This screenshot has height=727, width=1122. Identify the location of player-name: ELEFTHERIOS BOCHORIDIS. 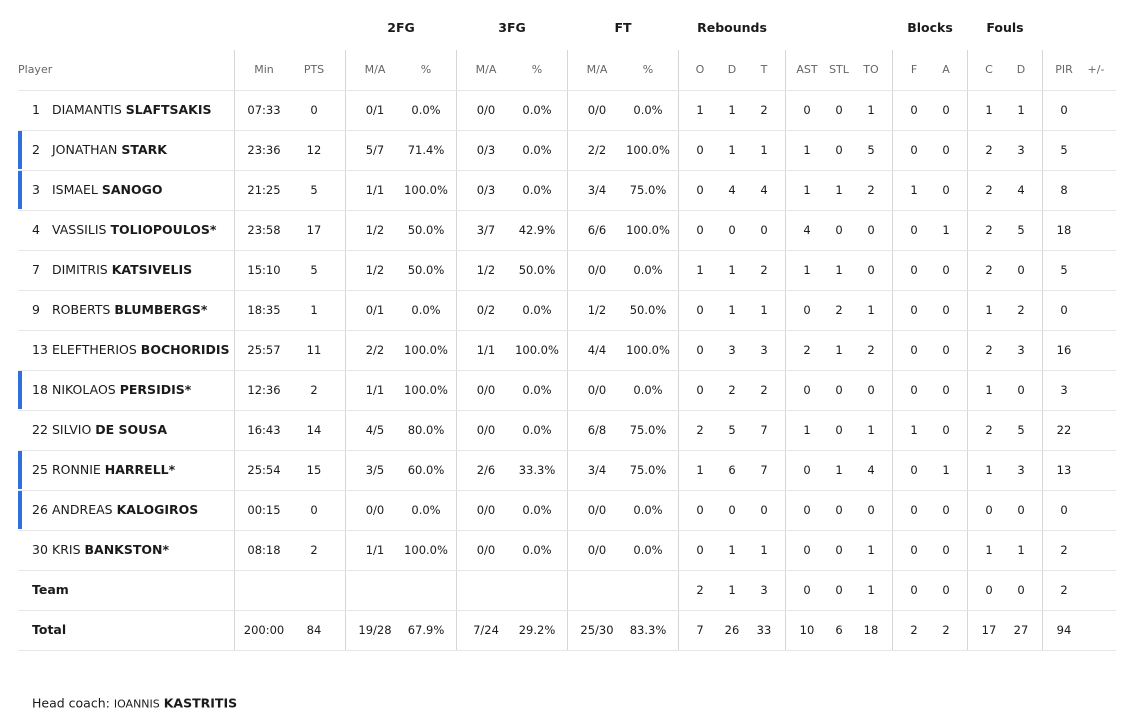
(141, 350).